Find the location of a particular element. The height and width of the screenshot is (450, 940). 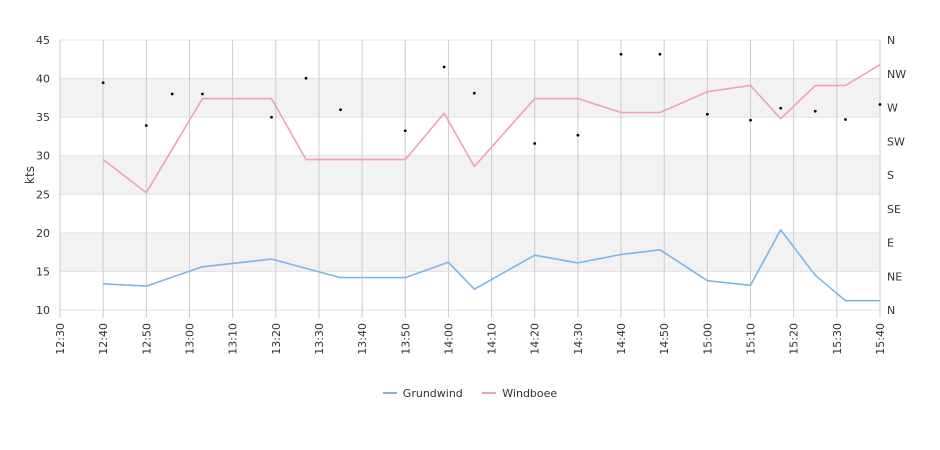

x-tick-label: 15:00 is located at coordinates (707, 339).